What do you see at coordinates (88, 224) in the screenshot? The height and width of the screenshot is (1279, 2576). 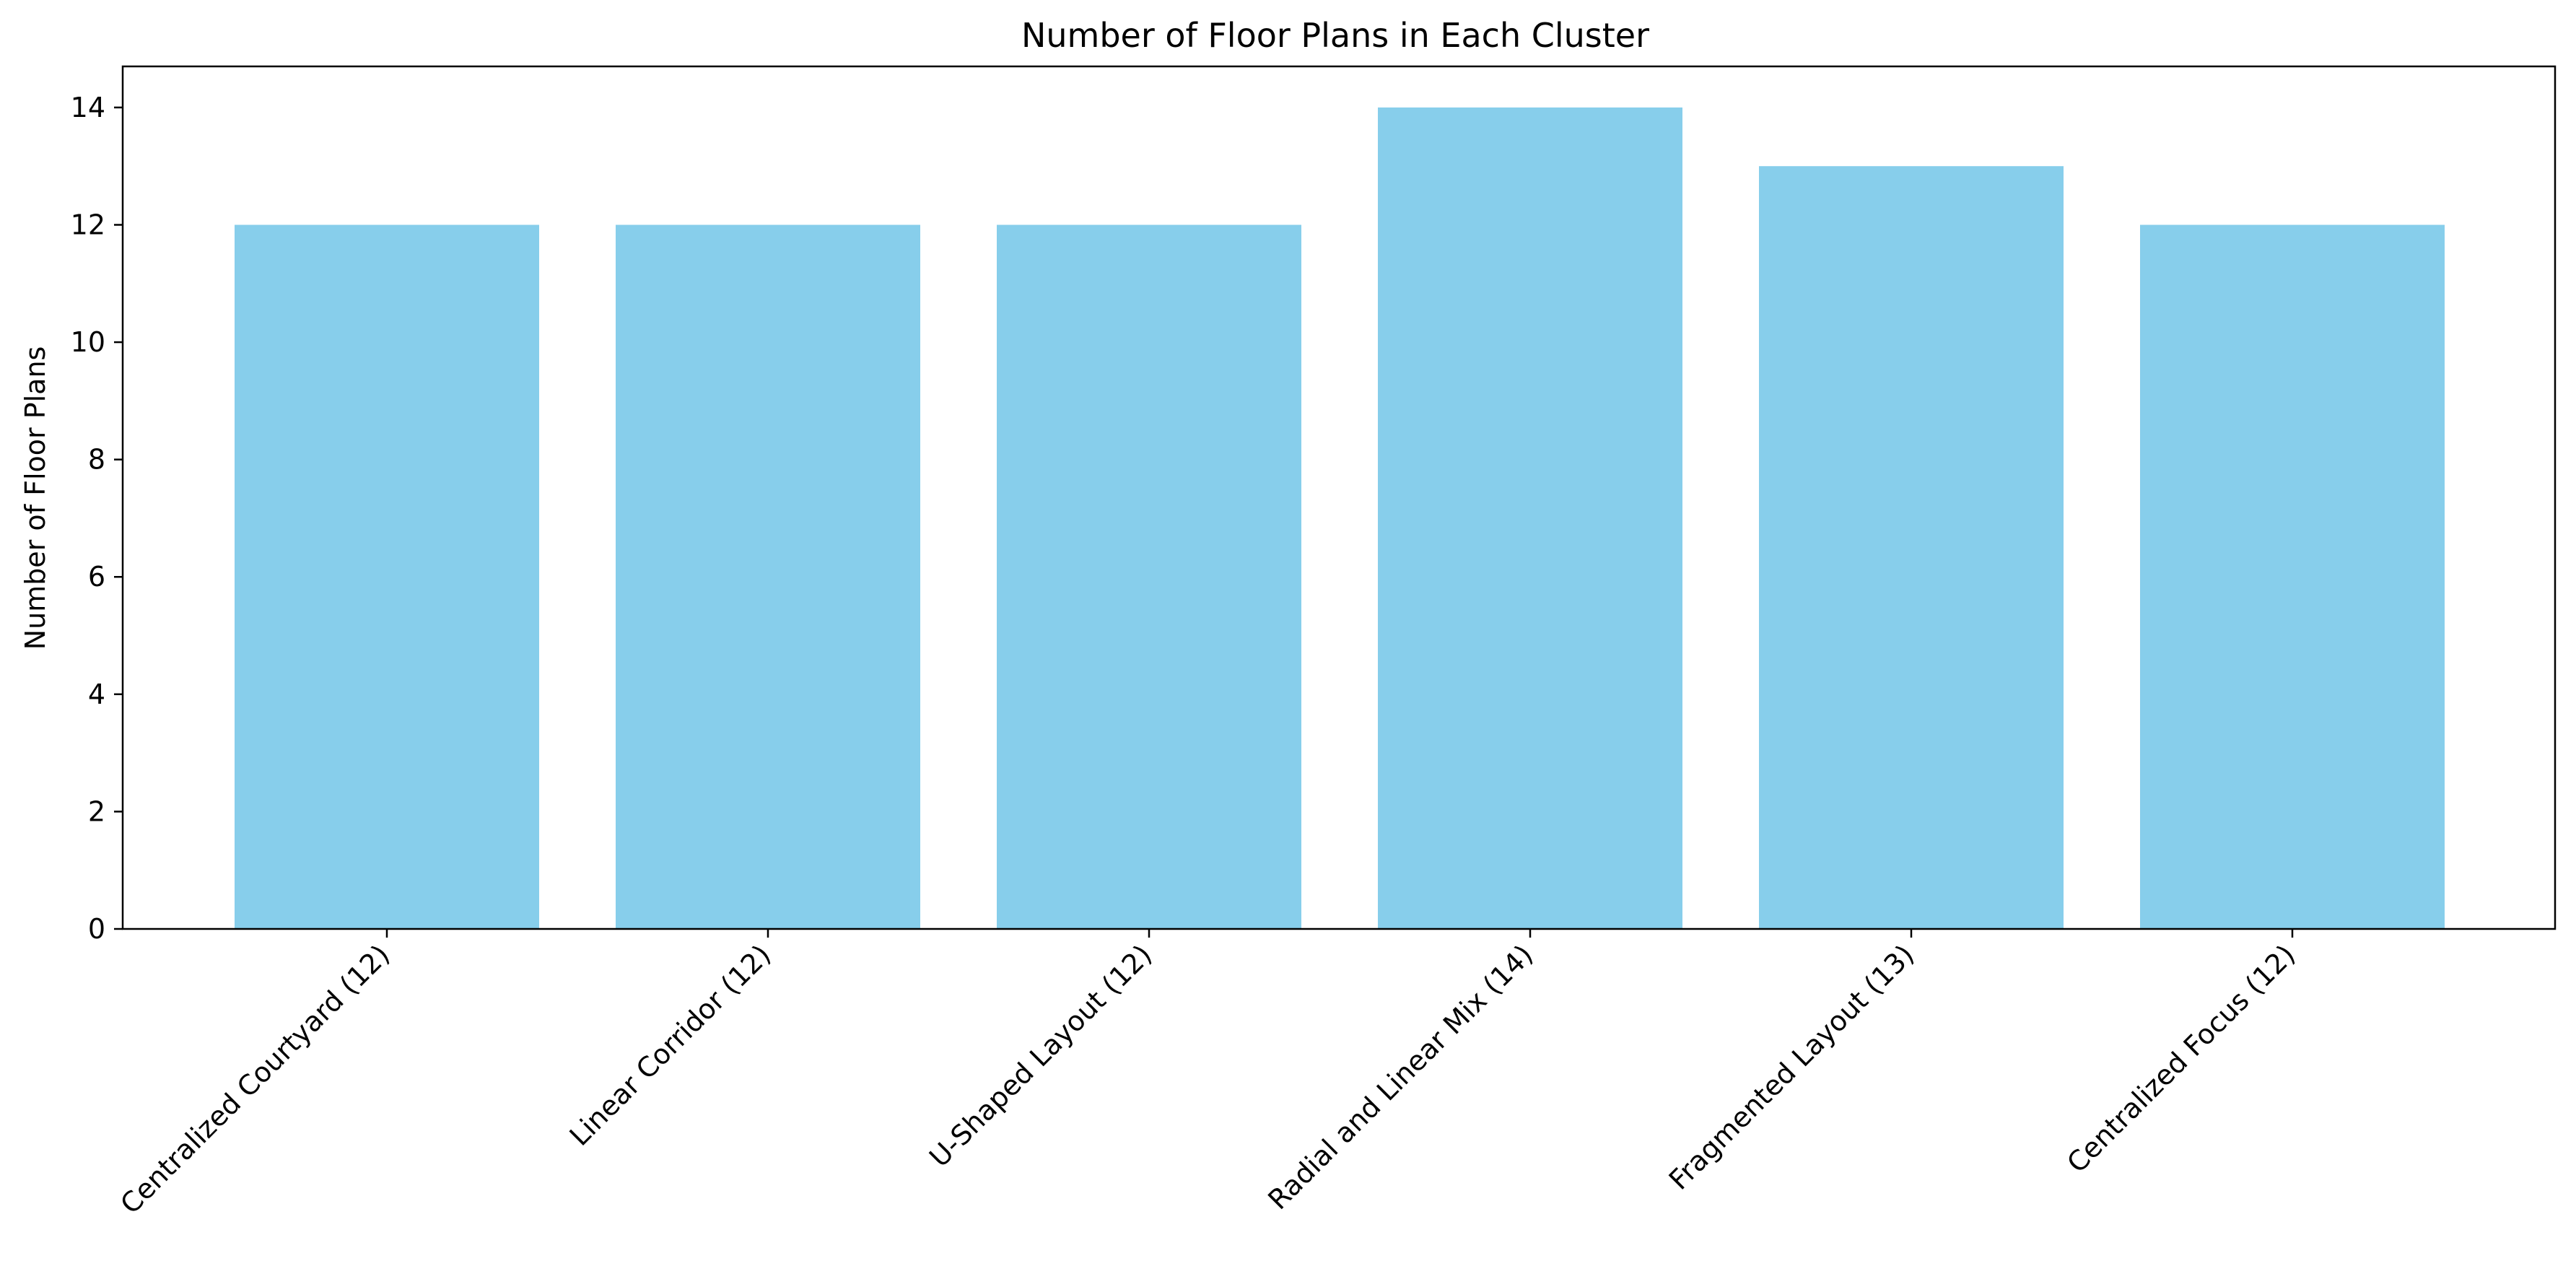 I see `y-tick-label: 12` at bounding box center [88, 224].